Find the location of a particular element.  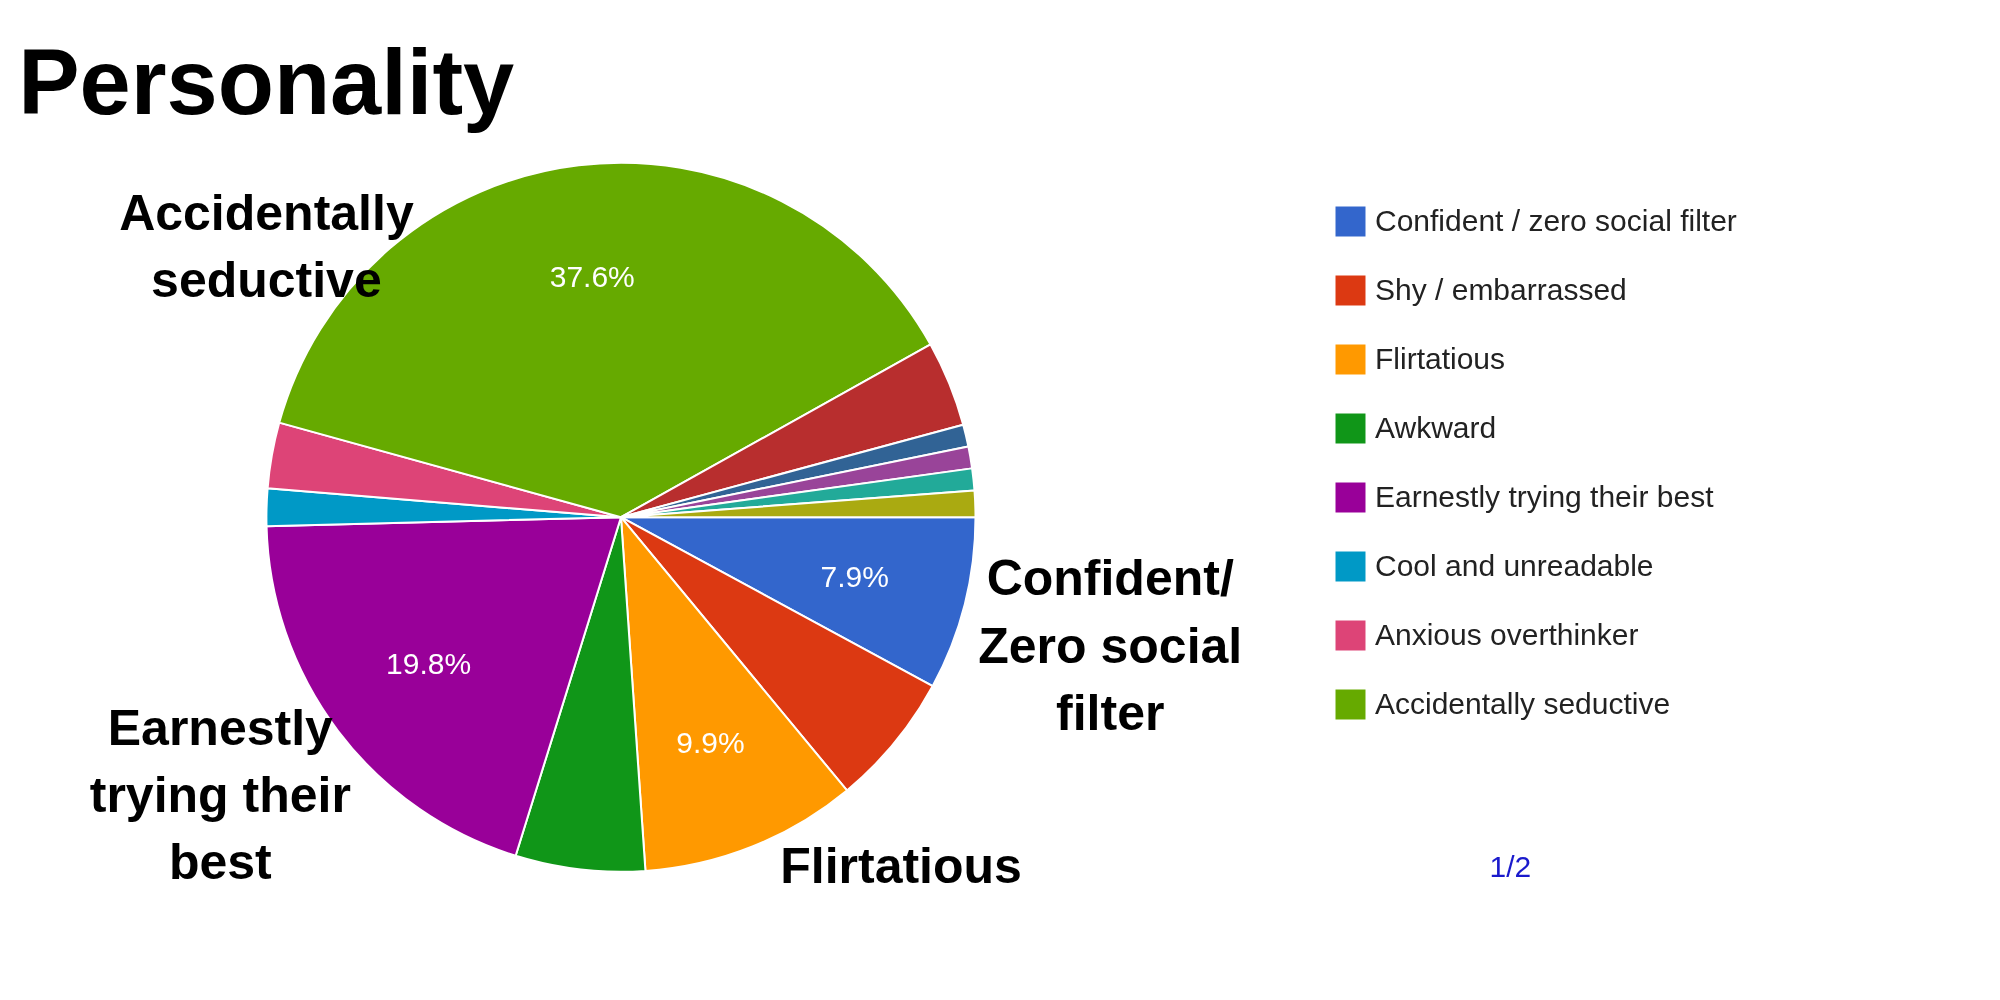

text: 1/2 is located at coordinates (1510, 866).